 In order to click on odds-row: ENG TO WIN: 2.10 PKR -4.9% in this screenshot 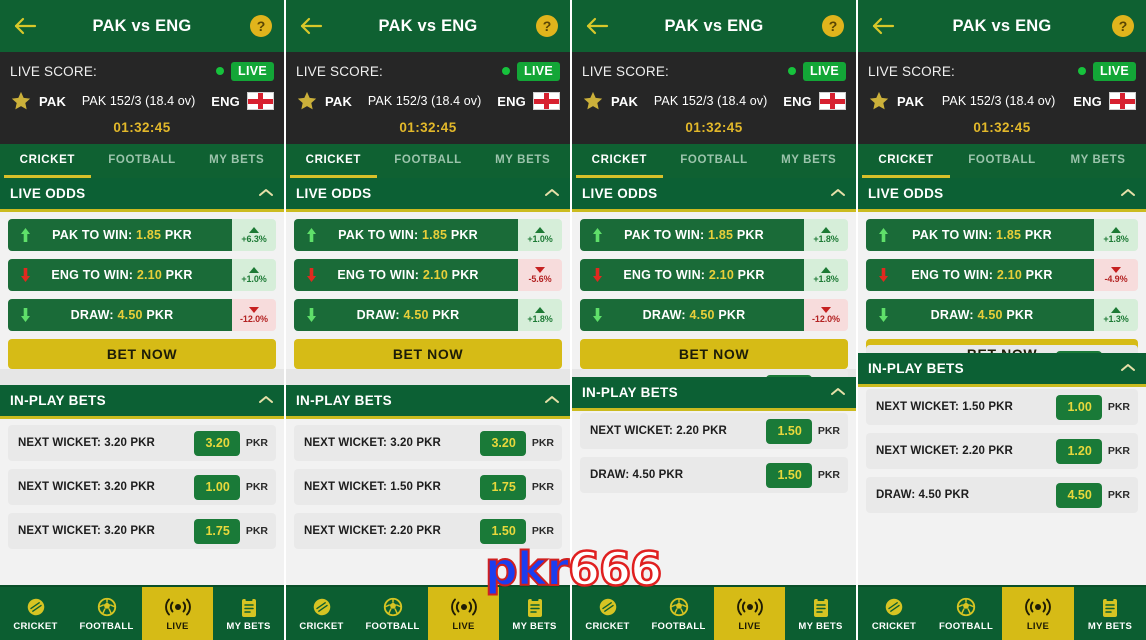, I will do `click(1002, 275)`.